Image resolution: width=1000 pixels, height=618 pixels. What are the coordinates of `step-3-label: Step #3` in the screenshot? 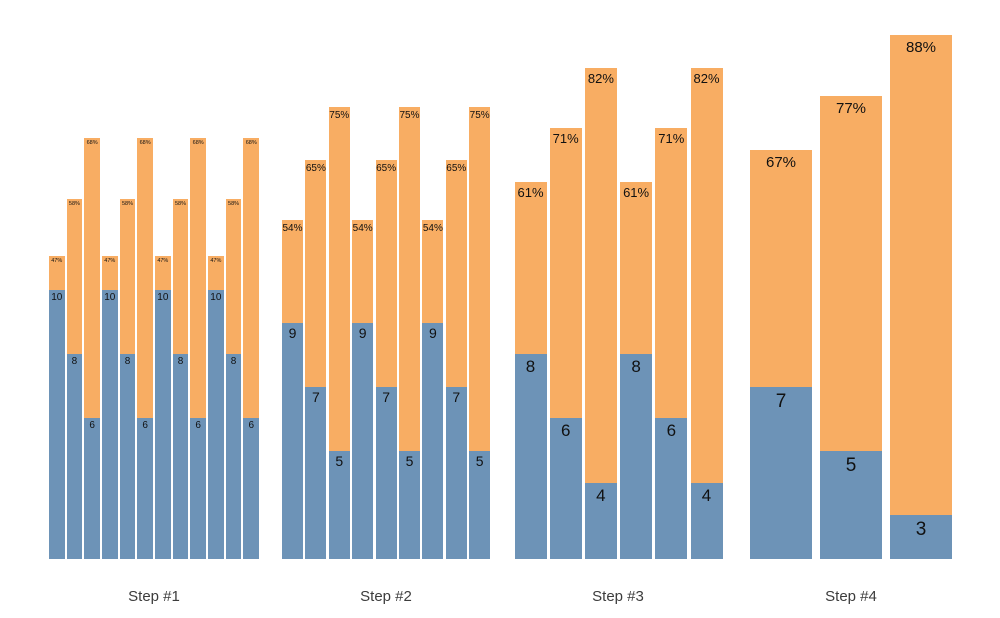 It's located at (618, 596).